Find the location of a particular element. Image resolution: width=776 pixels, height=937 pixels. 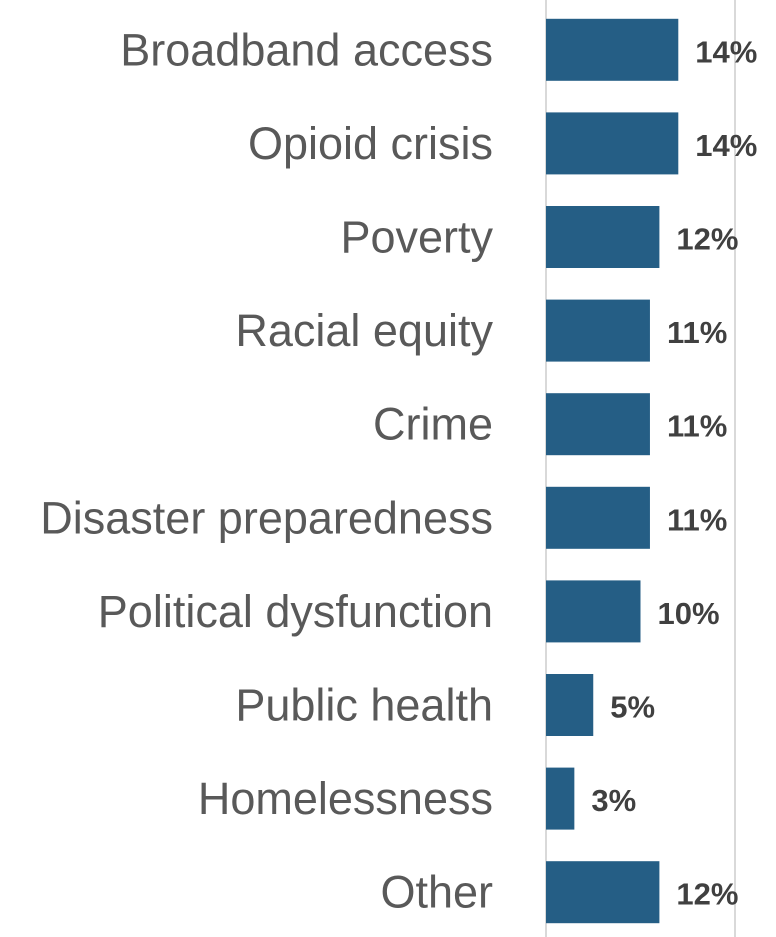

category-label: Disaster preparedness is located at coordinates (266, 517).